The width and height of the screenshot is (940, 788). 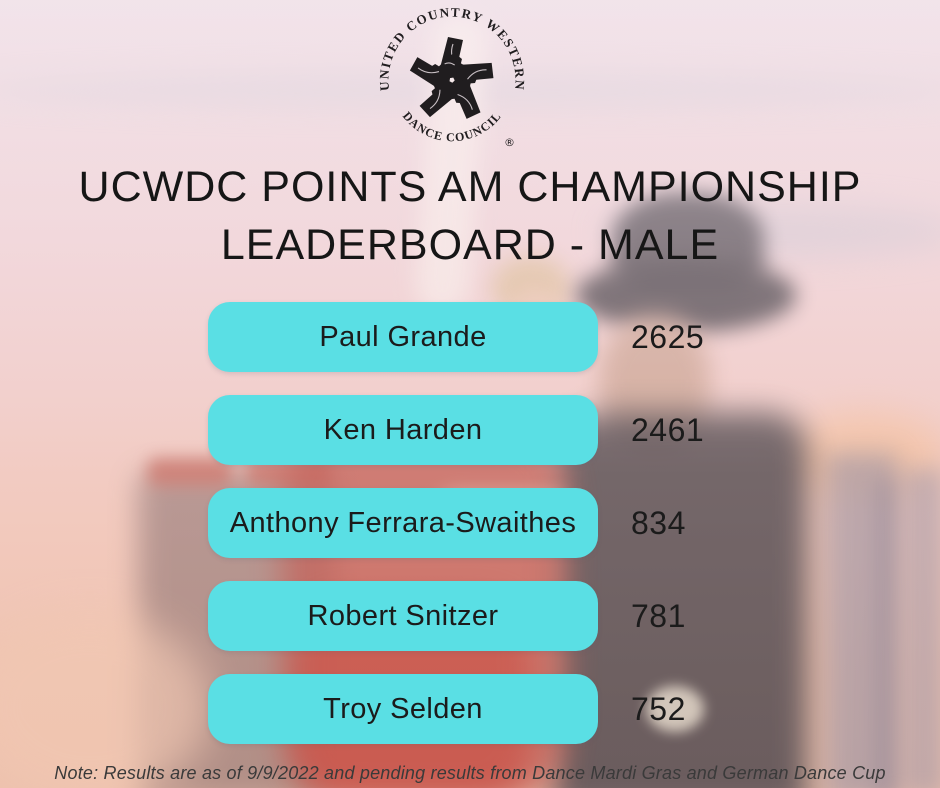 I want to click on competitor-points: 781, so click(x=658, y=615).